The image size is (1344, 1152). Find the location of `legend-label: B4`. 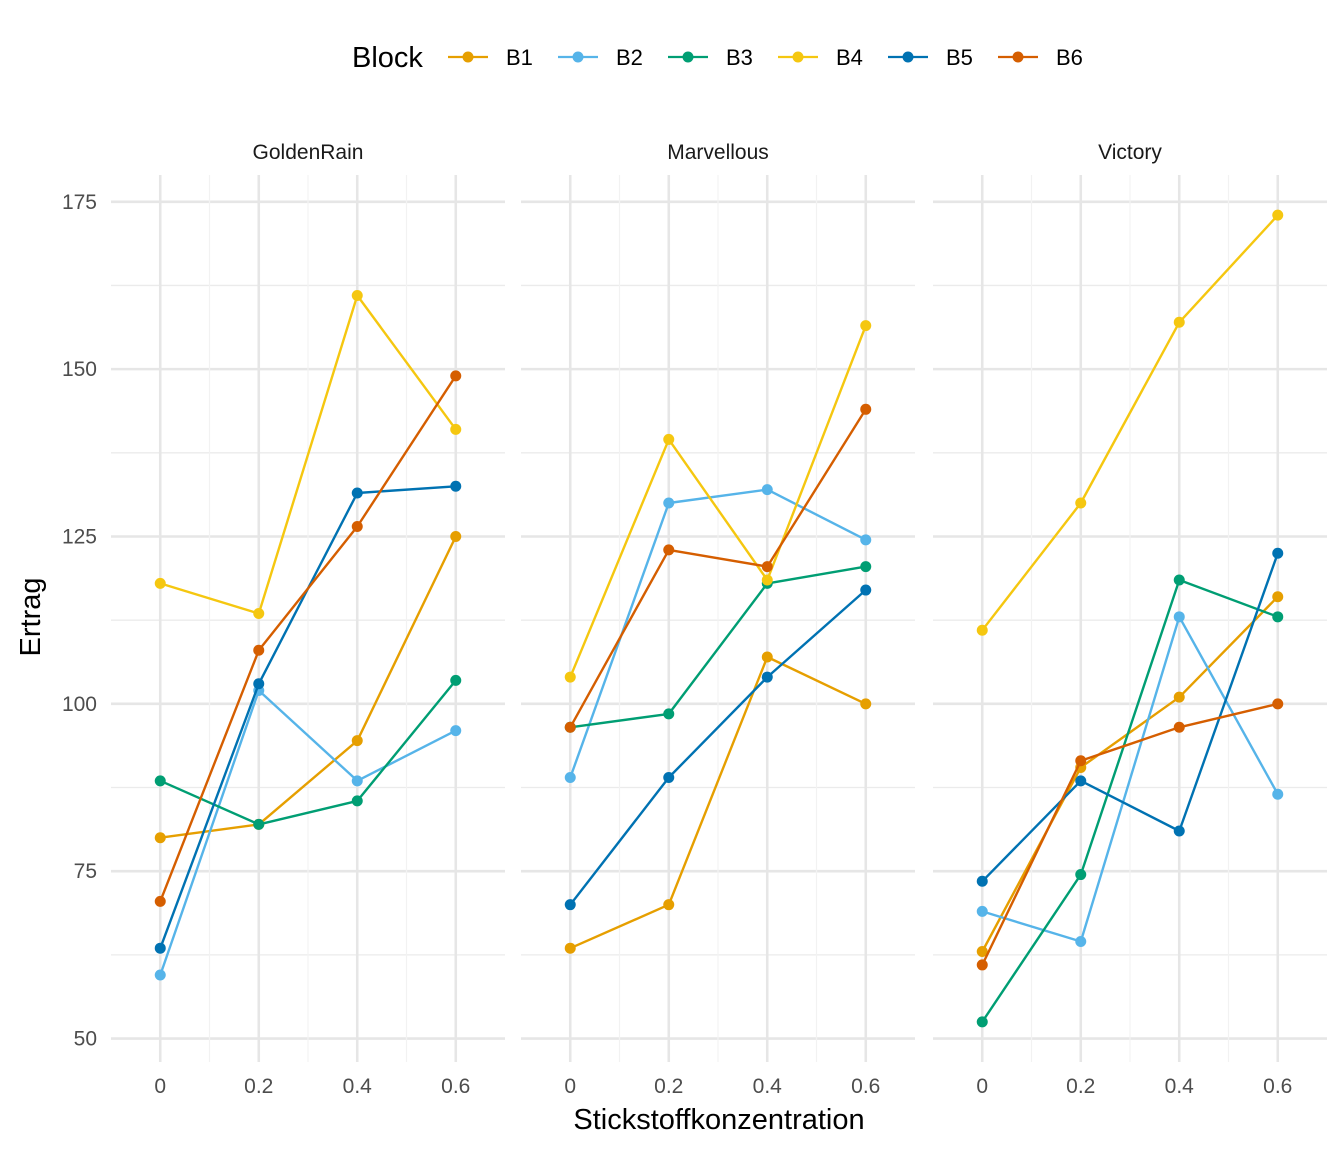

legend-label: B4 is located at coordinates (849, 57).